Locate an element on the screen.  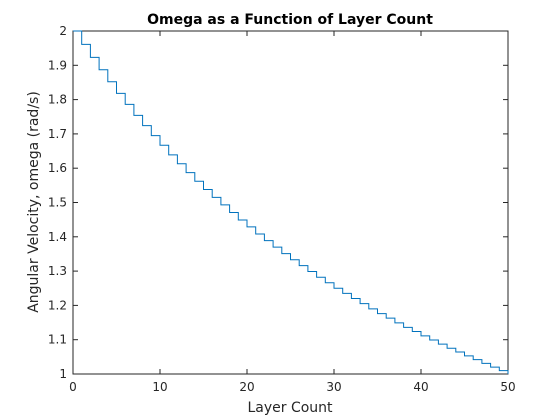
y-tick-label: 1.6 is located at coordinates (57, 168).